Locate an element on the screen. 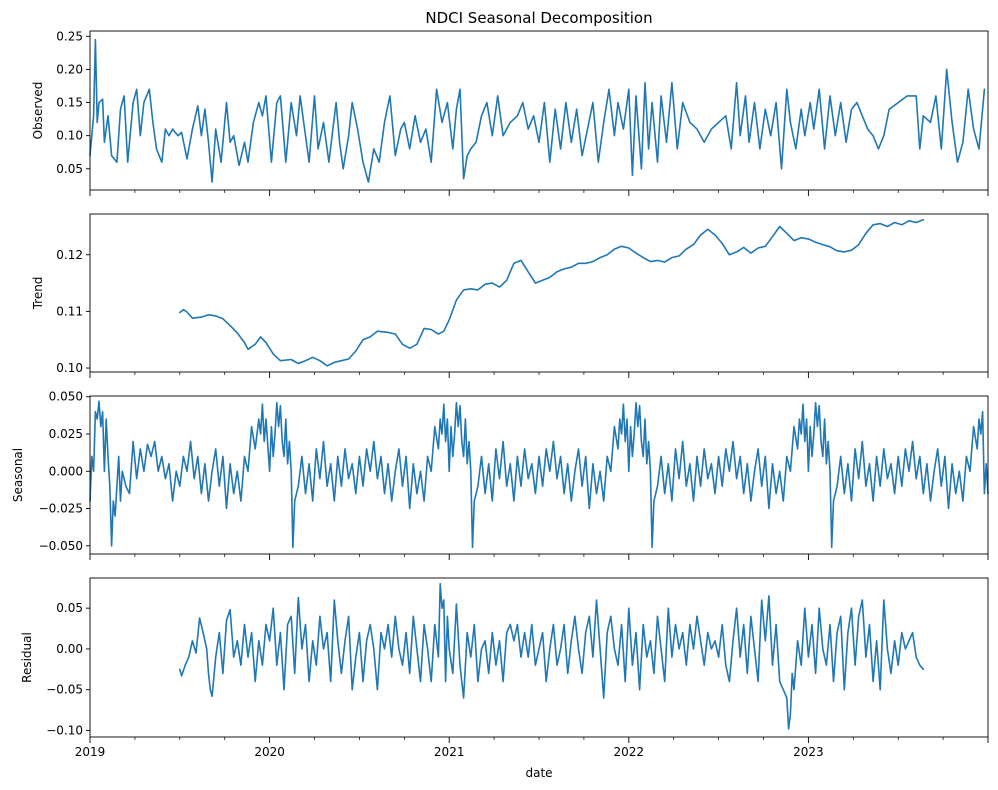 The width and height of the screenshot is (998, 790). xtick-label-2020: 2020 is located at coordinates (269, 752).